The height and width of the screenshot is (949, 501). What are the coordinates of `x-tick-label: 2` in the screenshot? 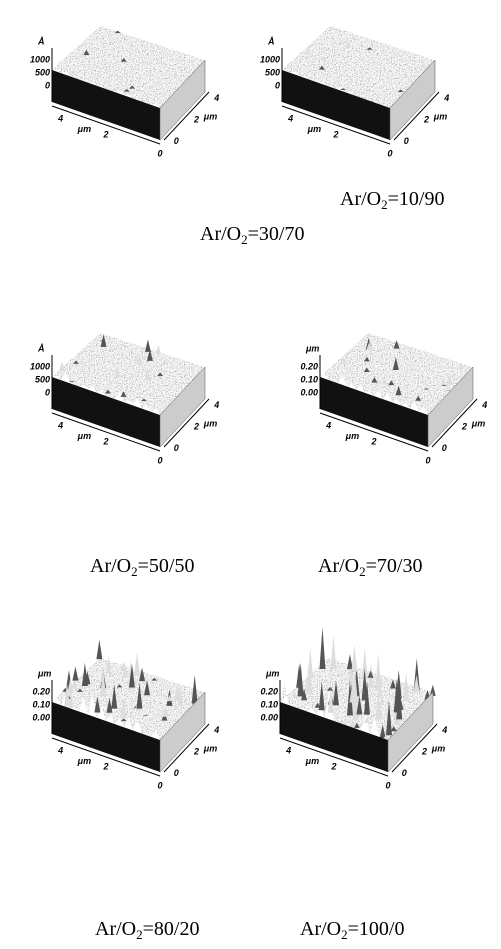 It's located at (105, 134).